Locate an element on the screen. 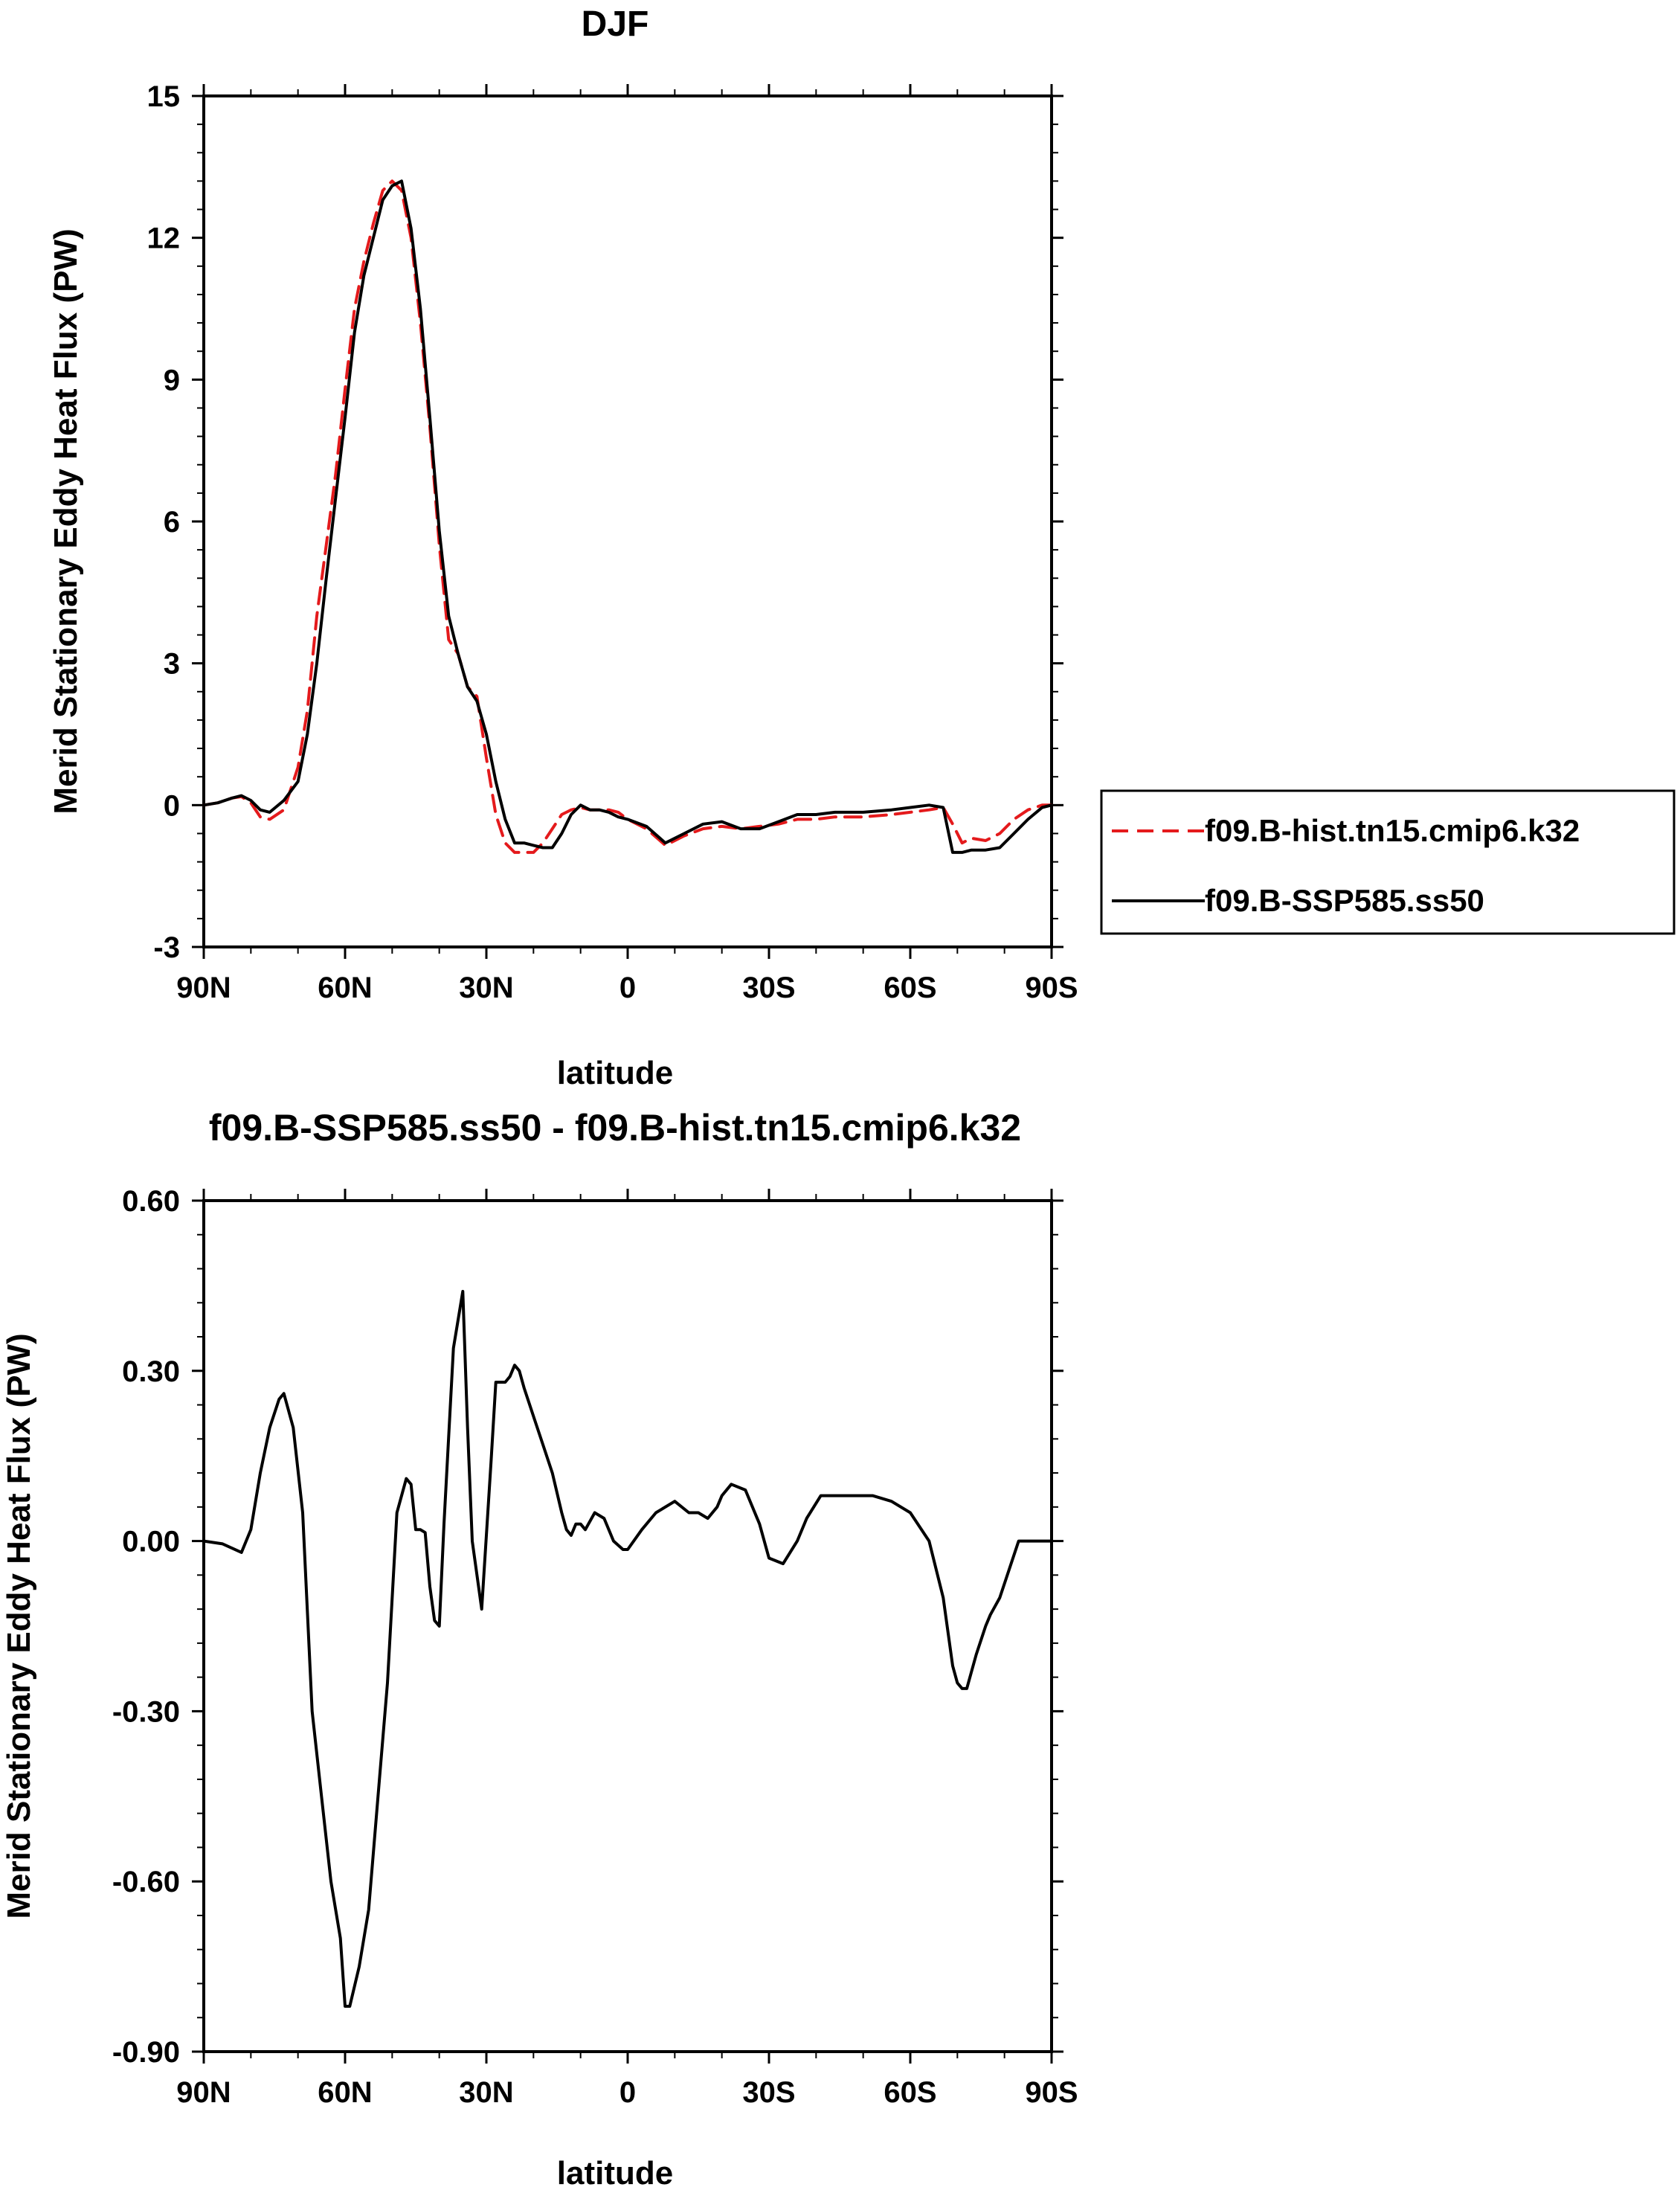 Image resolution: width=1680 pixels, height=2190 pixels. top-y-tick-label: 15 is located at coordinates (164, 96).